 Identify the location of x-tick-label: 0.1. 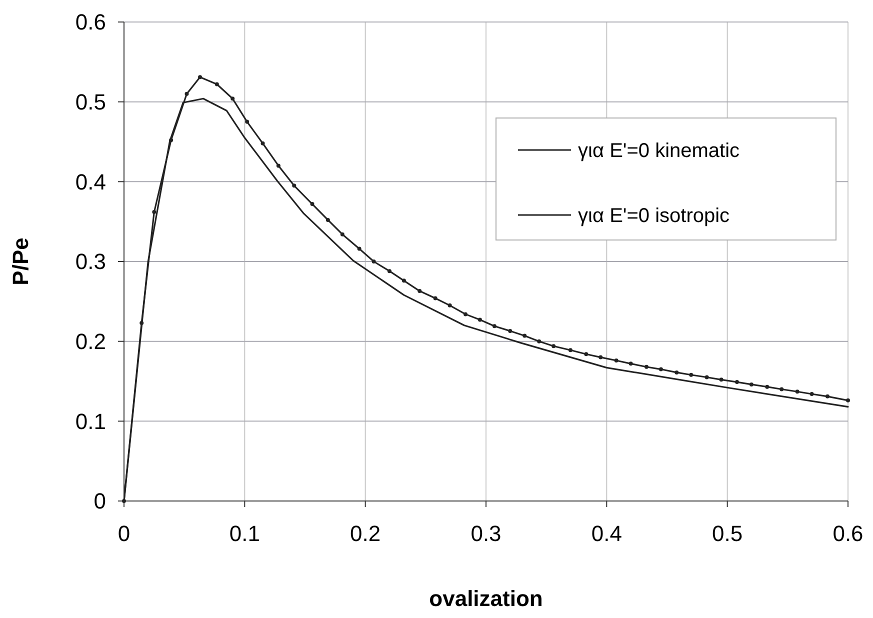
(244, 533).